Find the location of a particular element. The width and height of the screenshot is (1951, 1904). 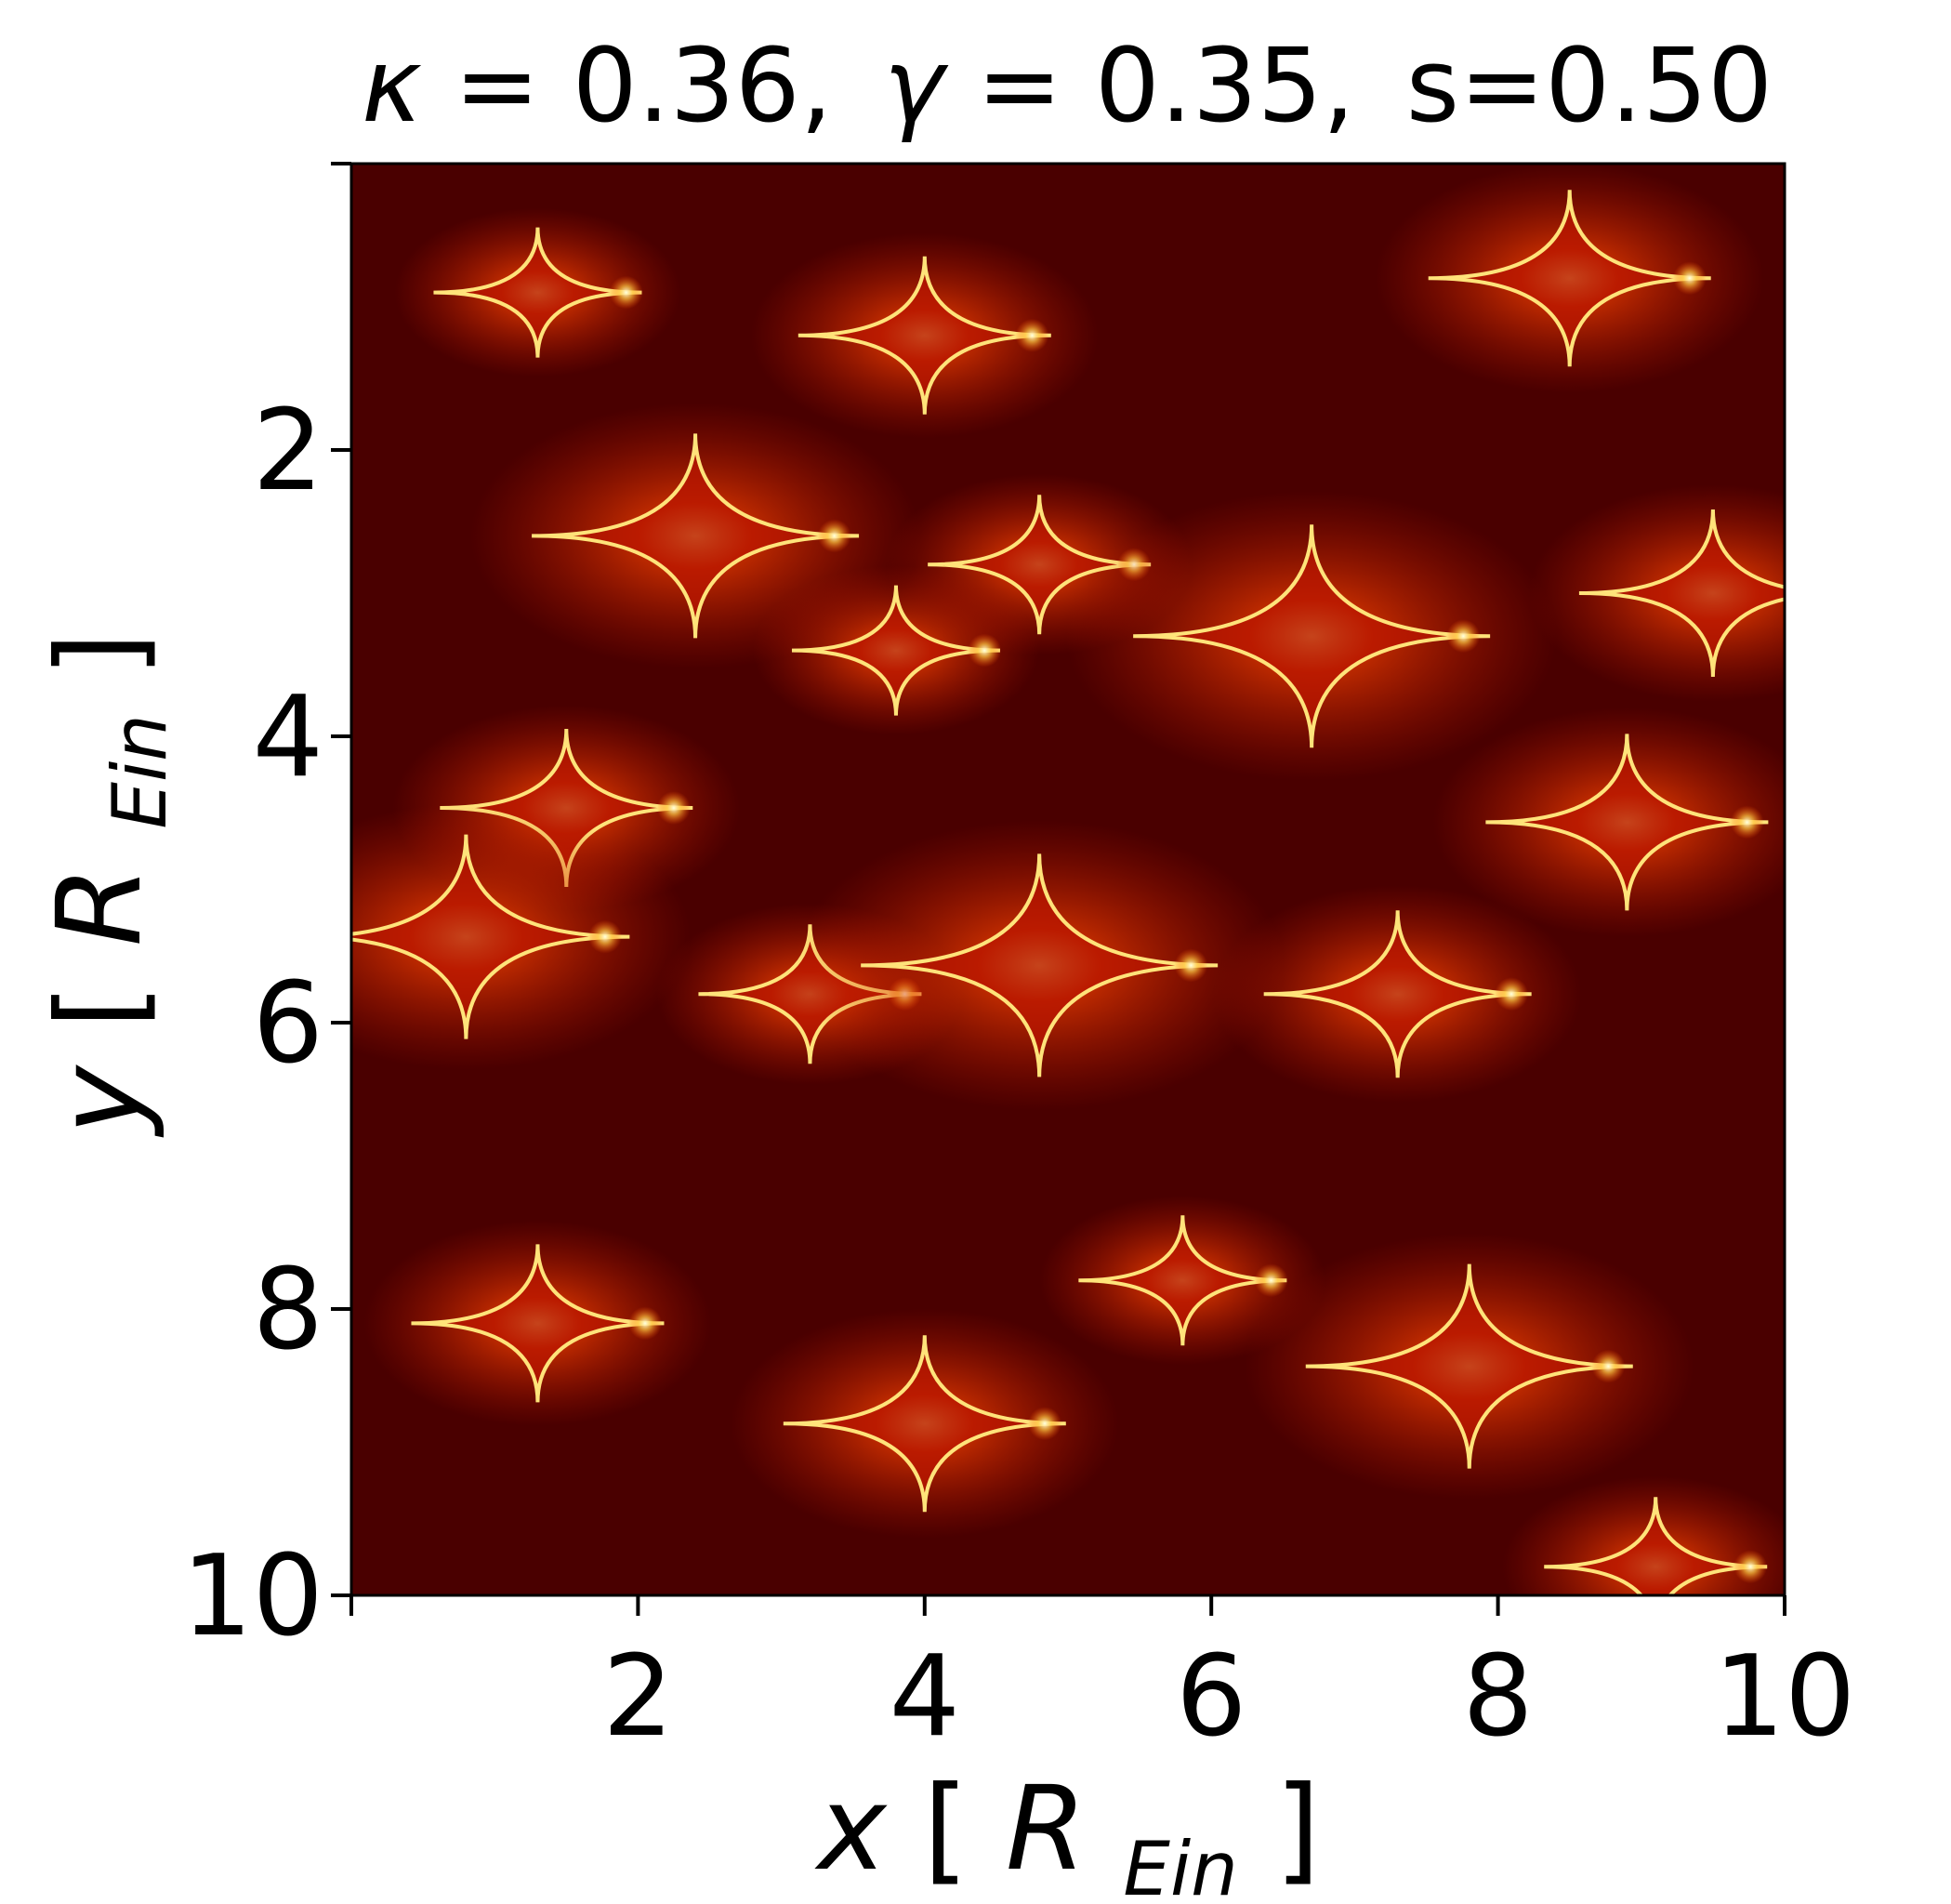

y-label-open: [ is located at coordinates (100, 1006).